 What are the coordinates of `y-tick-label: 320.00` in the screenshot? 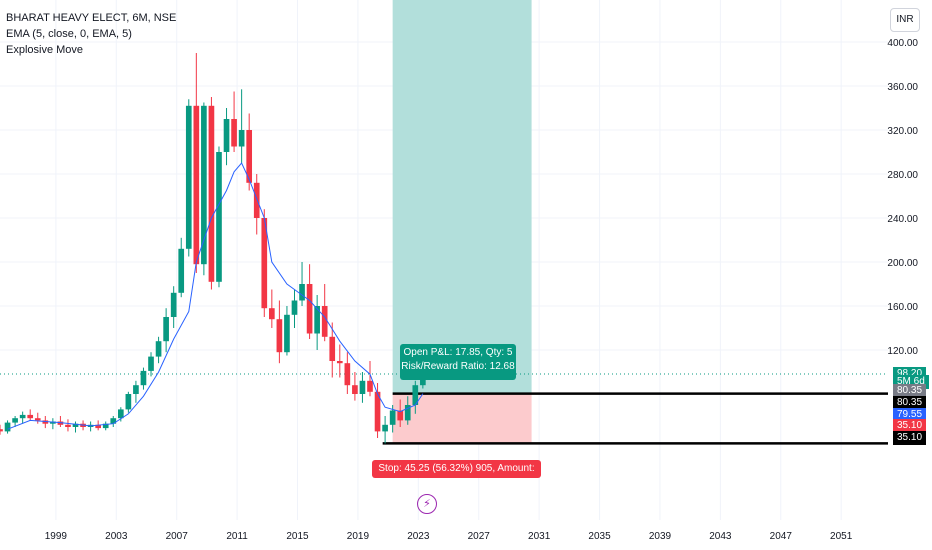 It's located at (902, 131).